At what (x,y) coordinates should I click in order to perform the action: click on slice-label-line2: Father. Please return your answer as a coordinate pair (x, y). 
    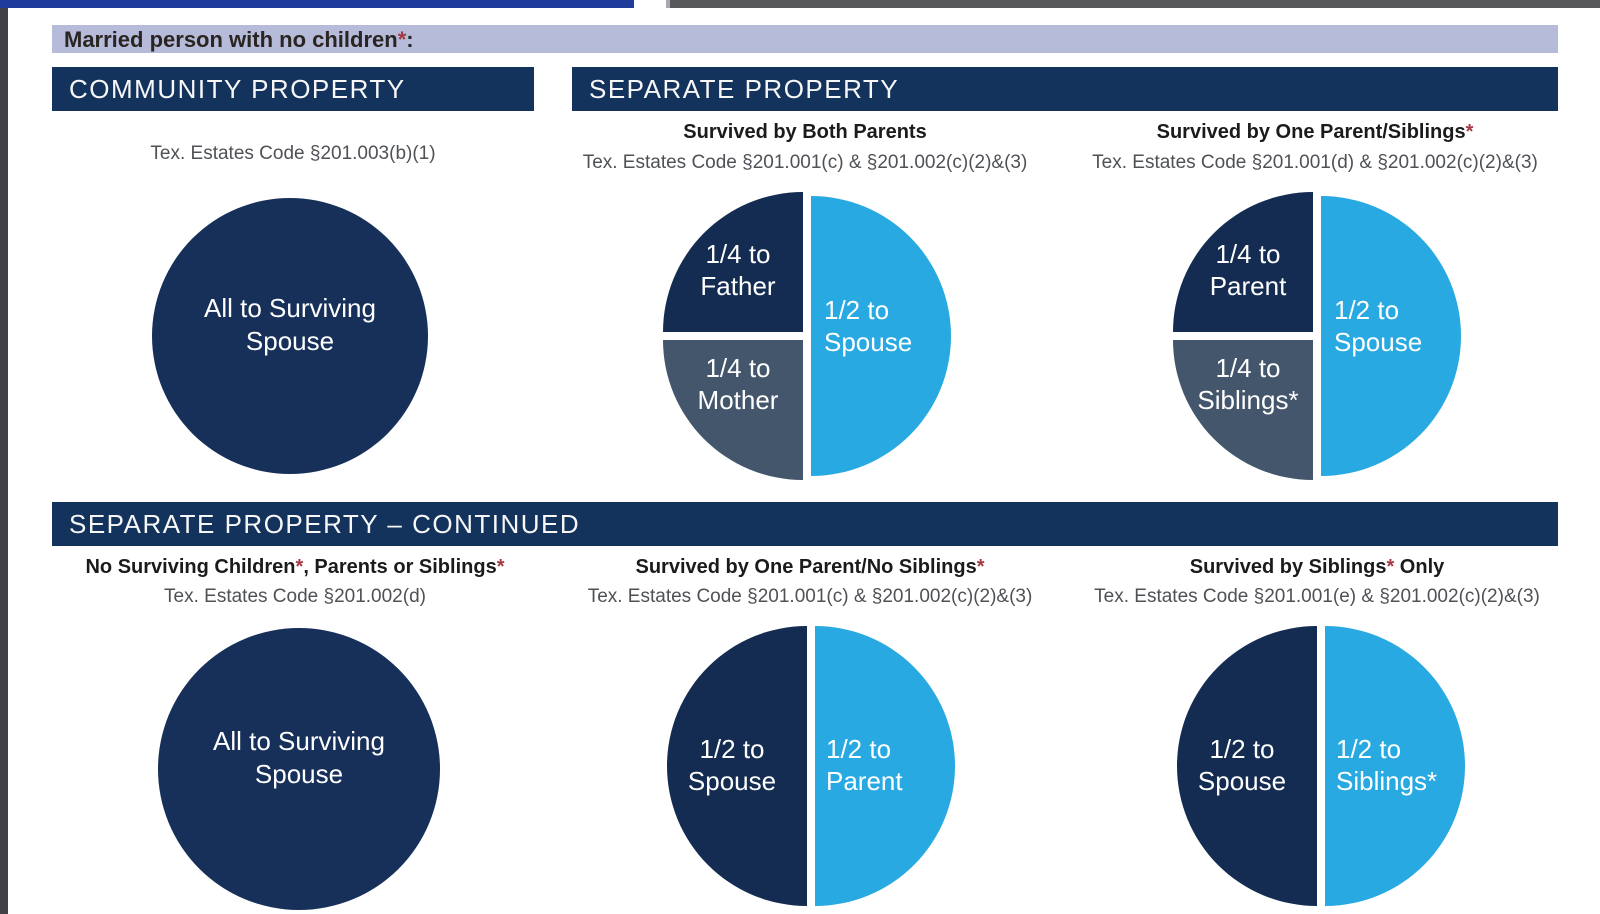
    Looking at the image, I should click on (738, 286).